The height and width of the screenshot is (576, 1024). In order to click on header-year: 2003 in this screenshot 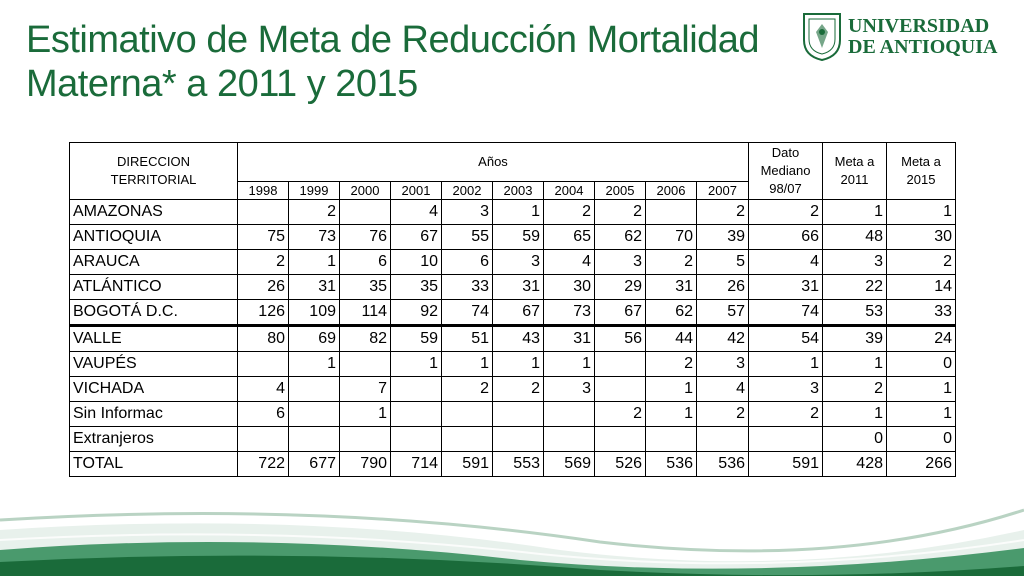, I will do `click(518, 190)`.